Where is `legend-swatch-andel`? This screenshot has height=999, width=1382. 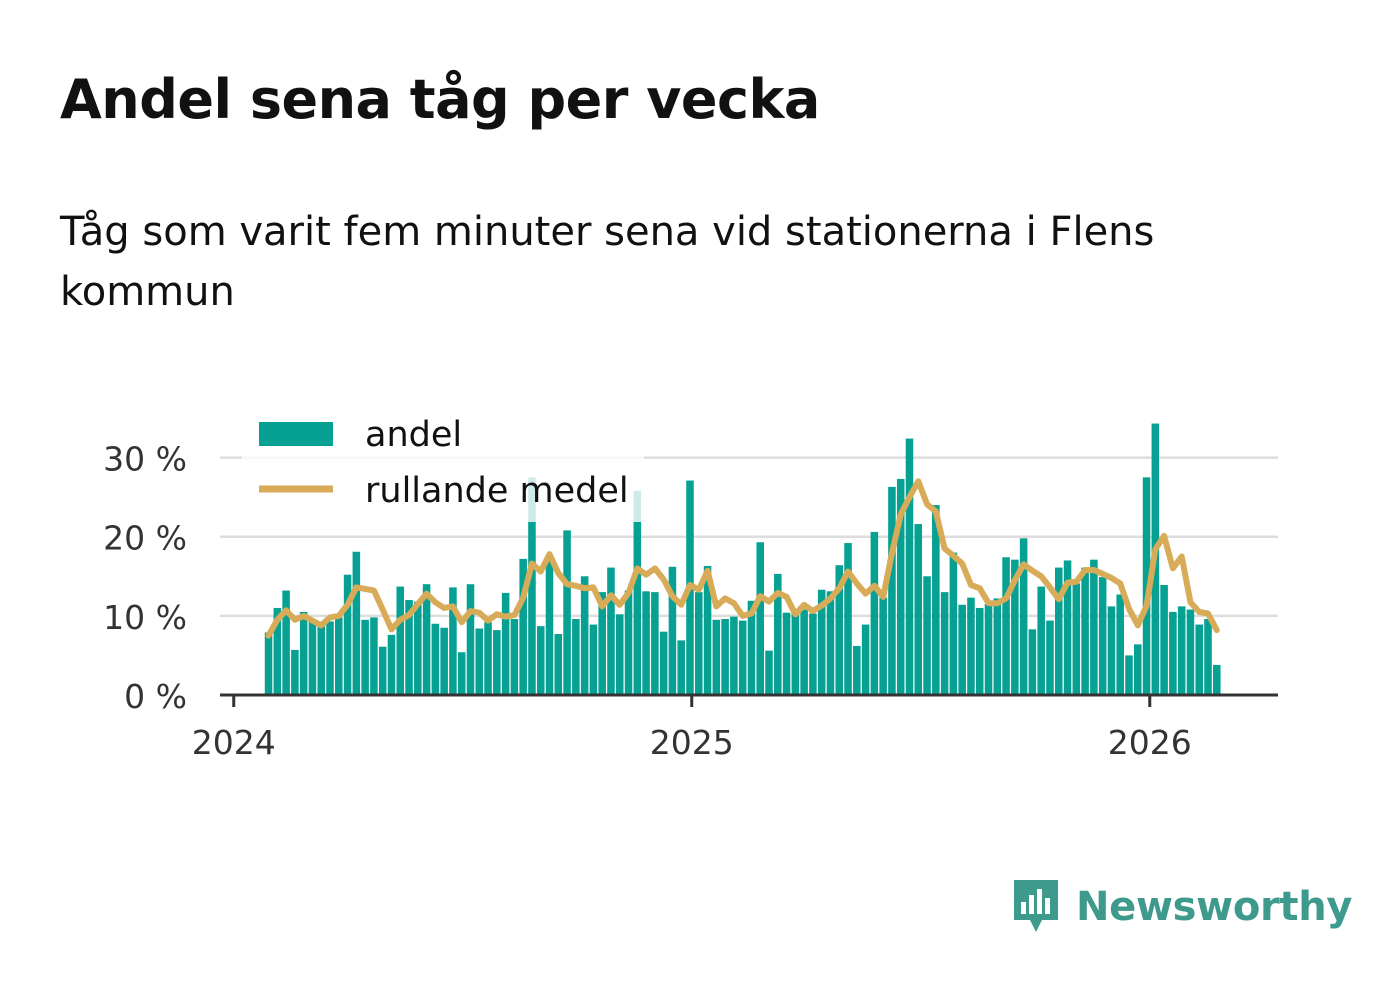
legend-swatch-andel is located at coordinates (296, 434).